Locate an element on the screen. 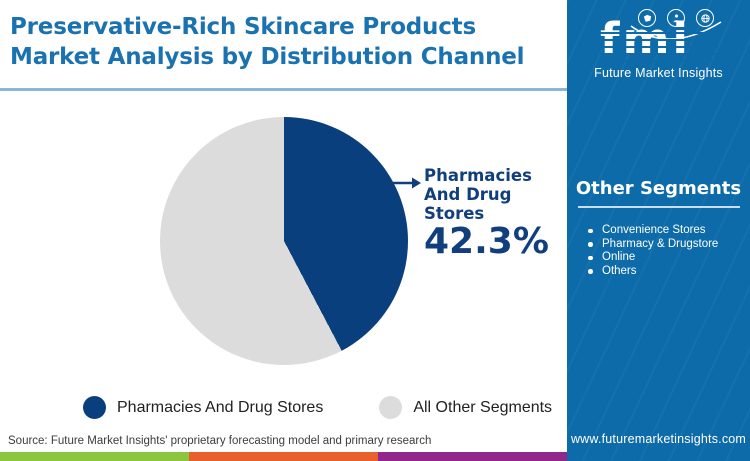 Image resolution: width=750 pixels, height=461 pixels. callout-value: 42.3% is located at coordinates (486, 241).